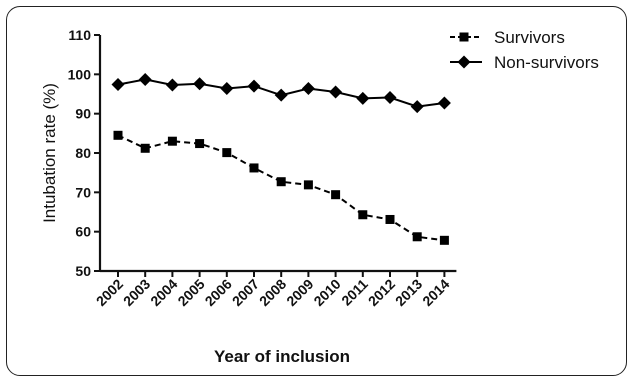  Describe the element at coordinates (83, 114) in the screenshot. I see `y-tick-label: 90` at that location.